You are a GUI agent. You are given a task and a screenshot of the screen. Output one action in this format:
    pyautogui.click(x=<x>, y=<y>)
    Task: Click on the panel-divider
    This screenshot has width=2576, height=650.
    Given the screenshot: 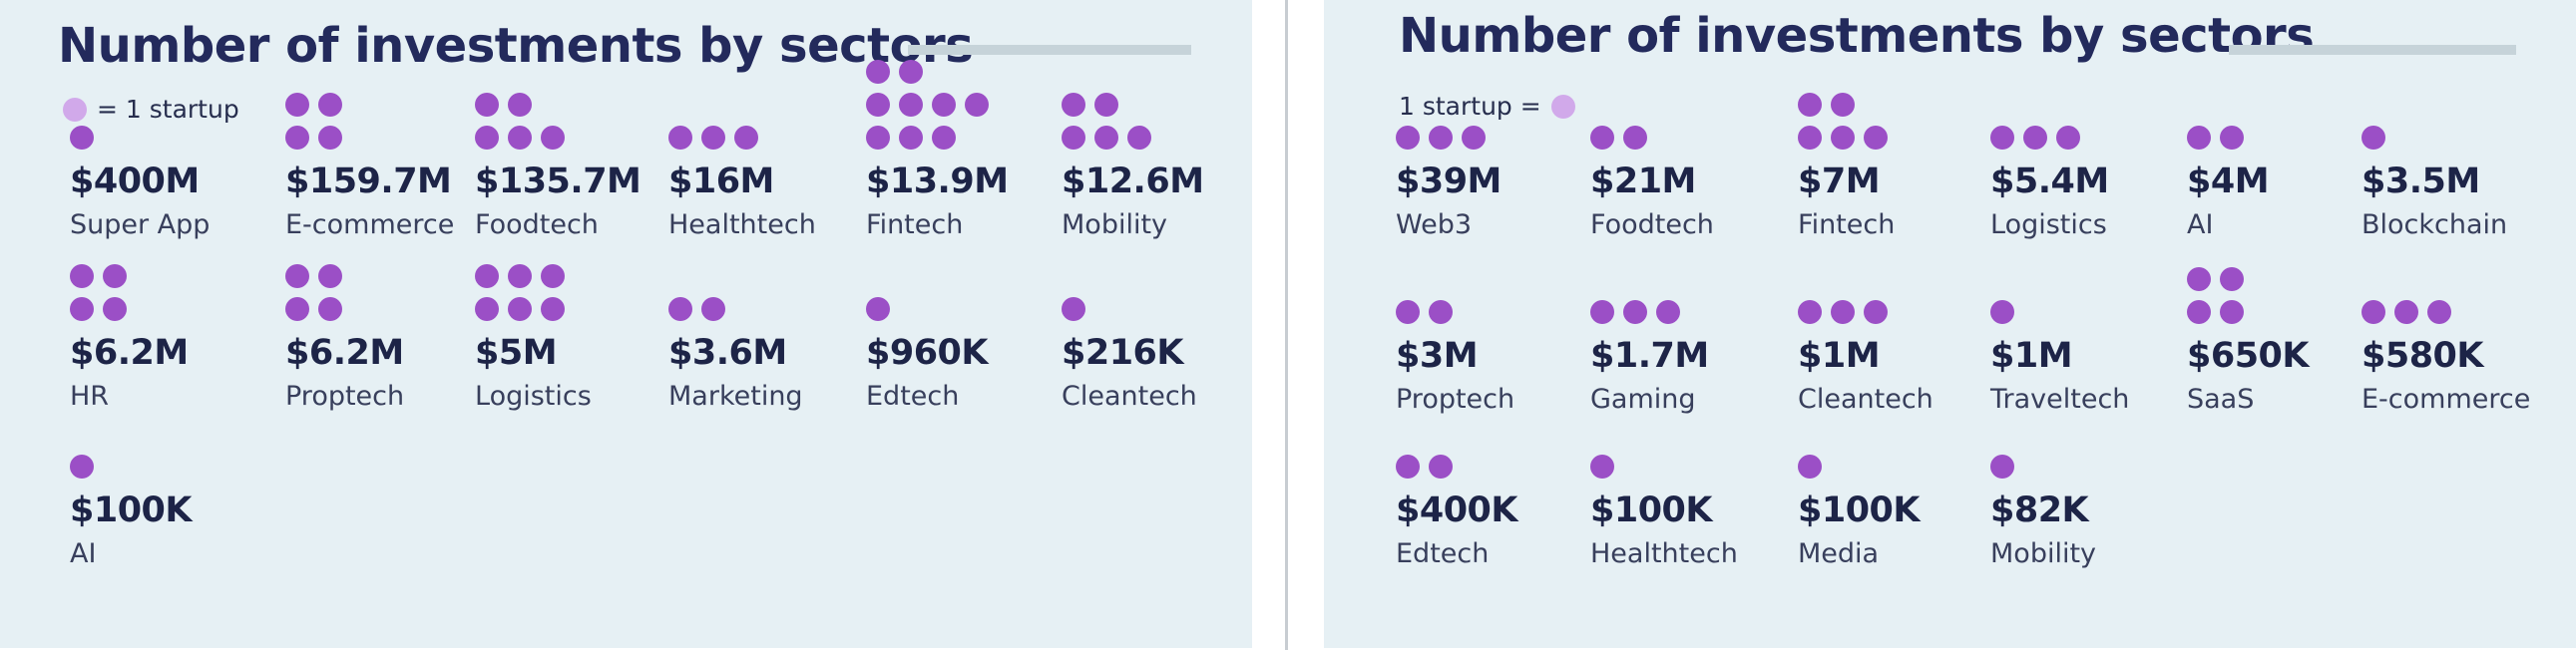 What is the action you would take?
    pyautogui.click(x=1286, y=325)
    